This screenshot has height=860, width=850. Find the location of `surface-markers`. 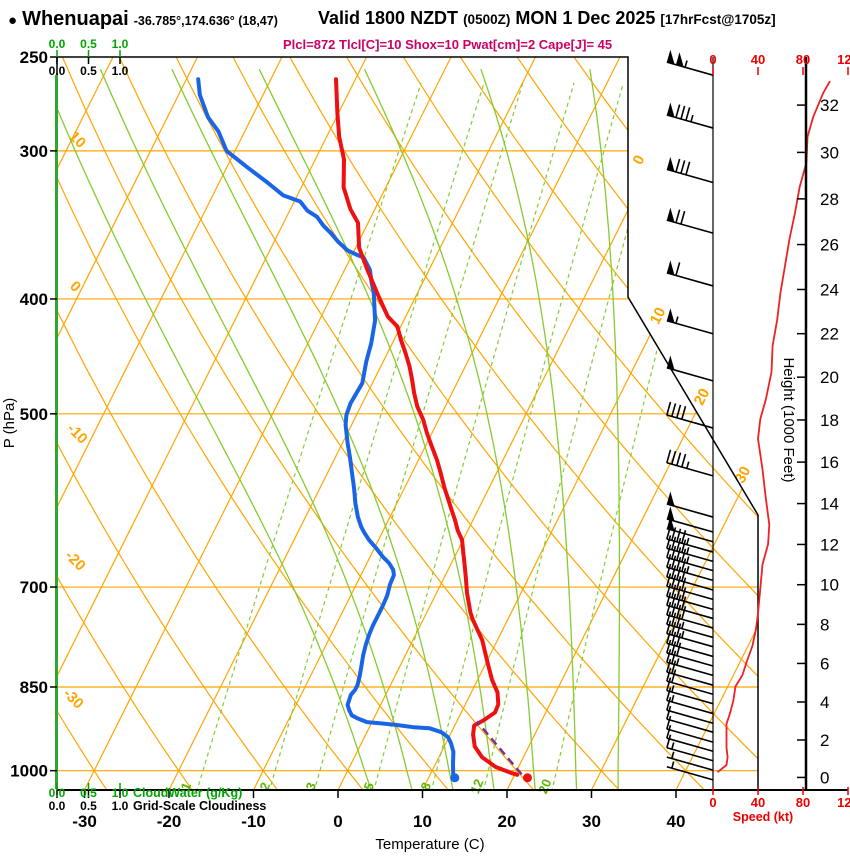

surface-markers is located at coordinates (491, 778).